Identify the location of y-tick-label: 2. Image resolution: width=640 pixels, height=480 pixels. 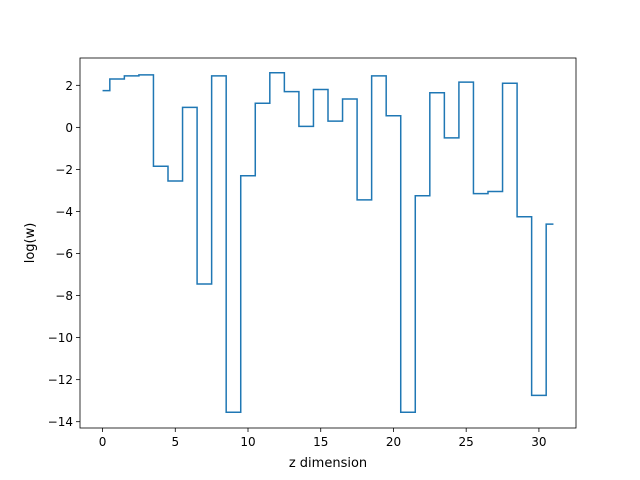
(69, 86).